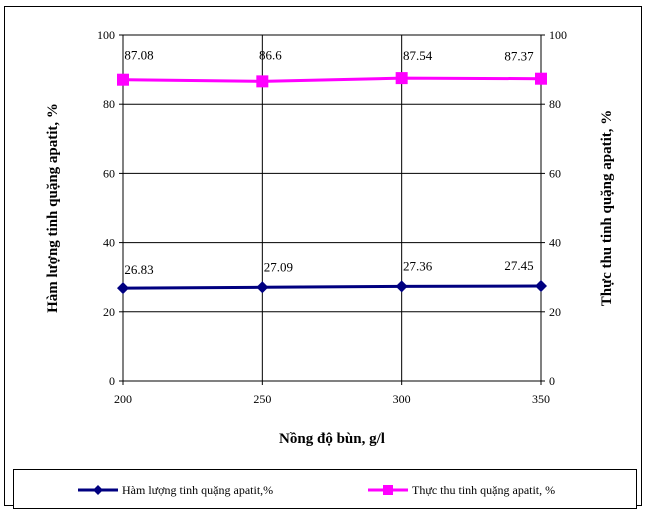 The image size is (646, 510). I want to click on y-right-tick-label-5: 100, so click(558, 35).